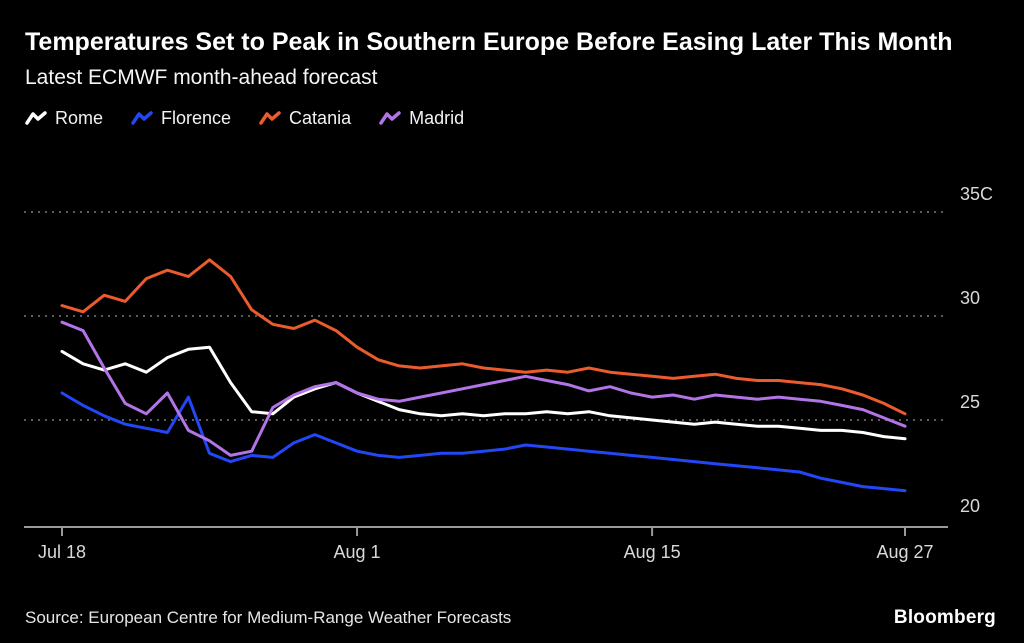 Image resolution: width=1024 pixels, height=643 pixels. I want to click on legend-label: Catania, so click(320, 118).